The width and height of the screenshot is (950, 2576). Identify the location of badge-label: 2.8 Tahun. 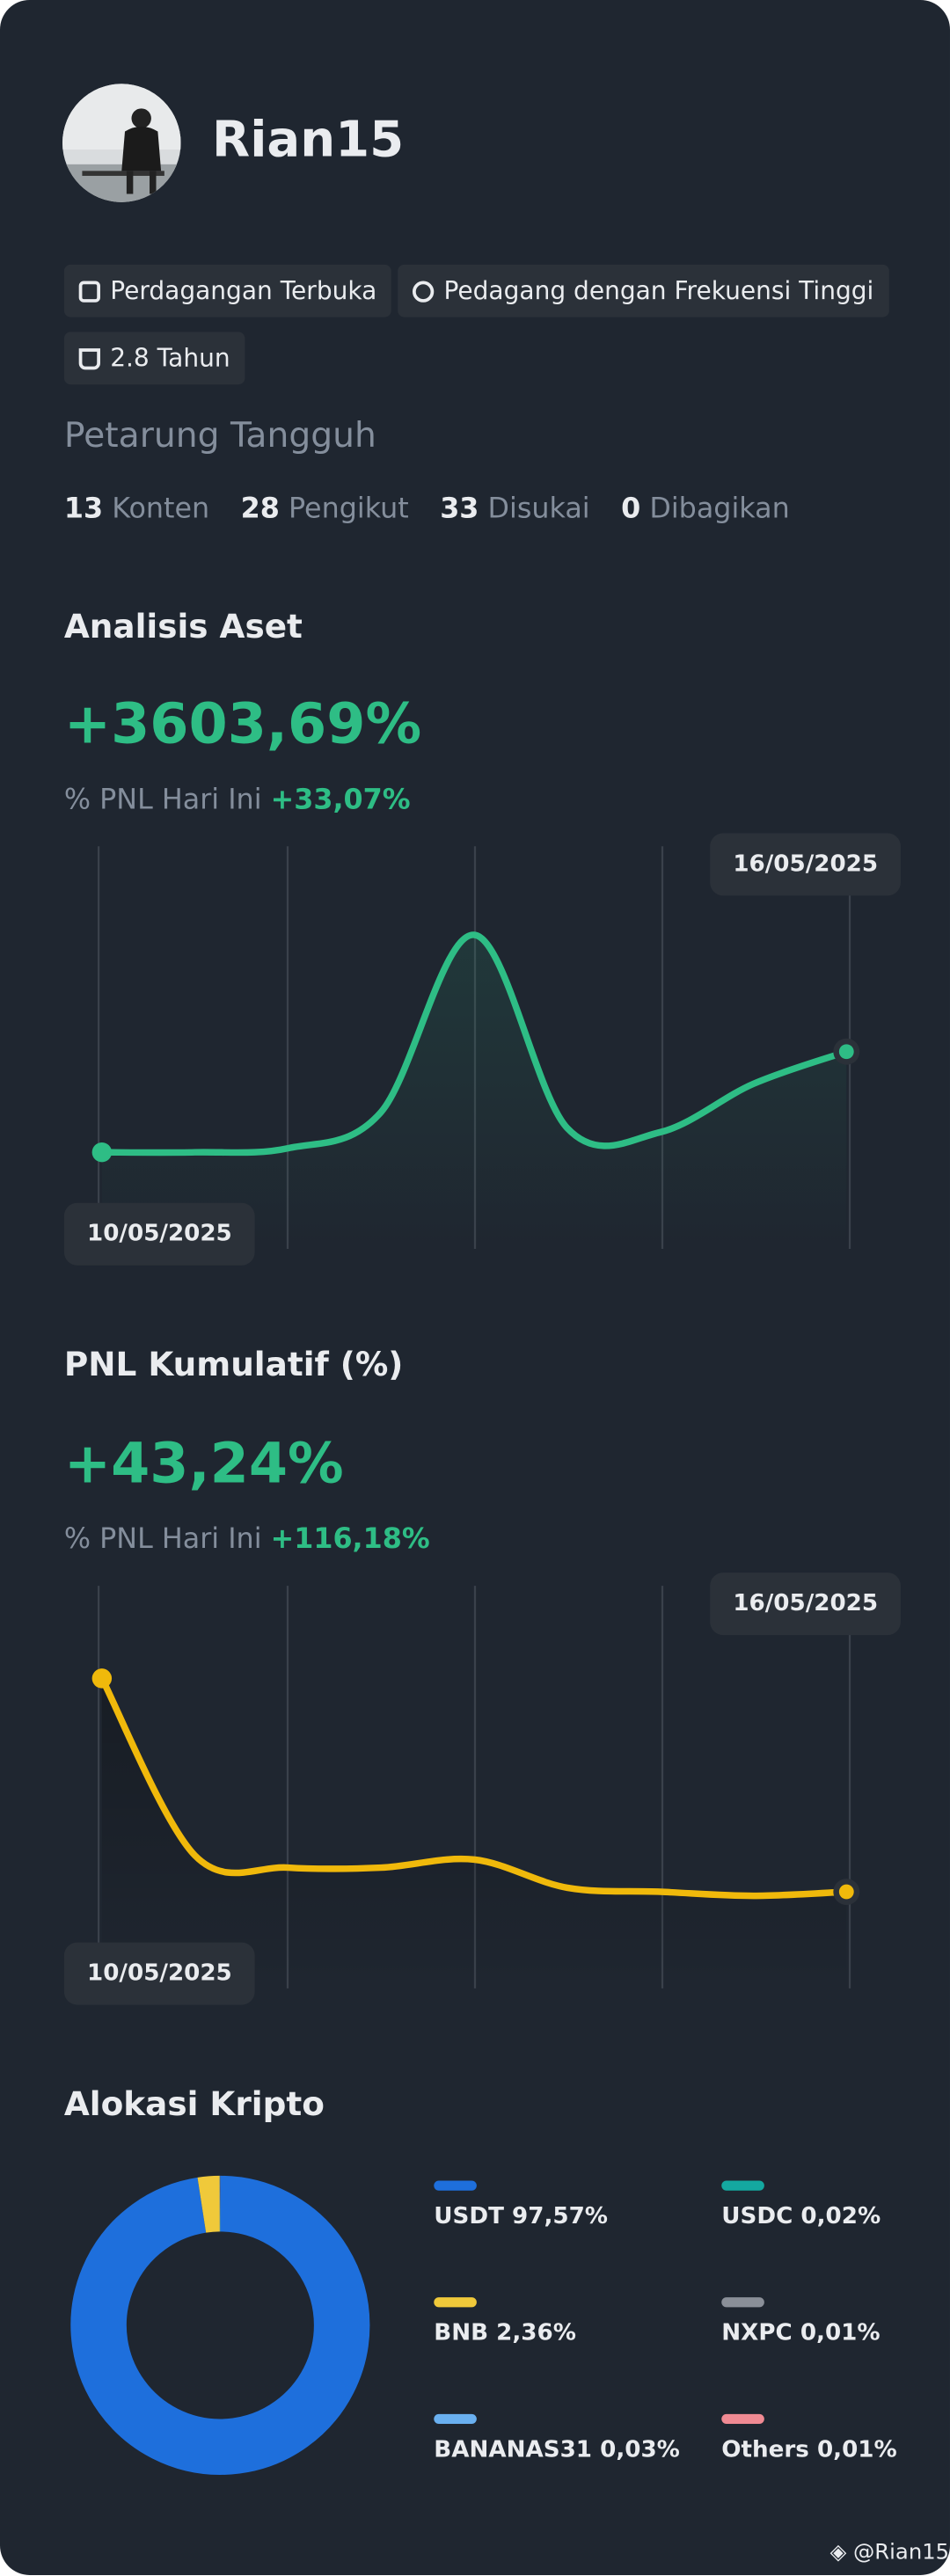
(170, 358).